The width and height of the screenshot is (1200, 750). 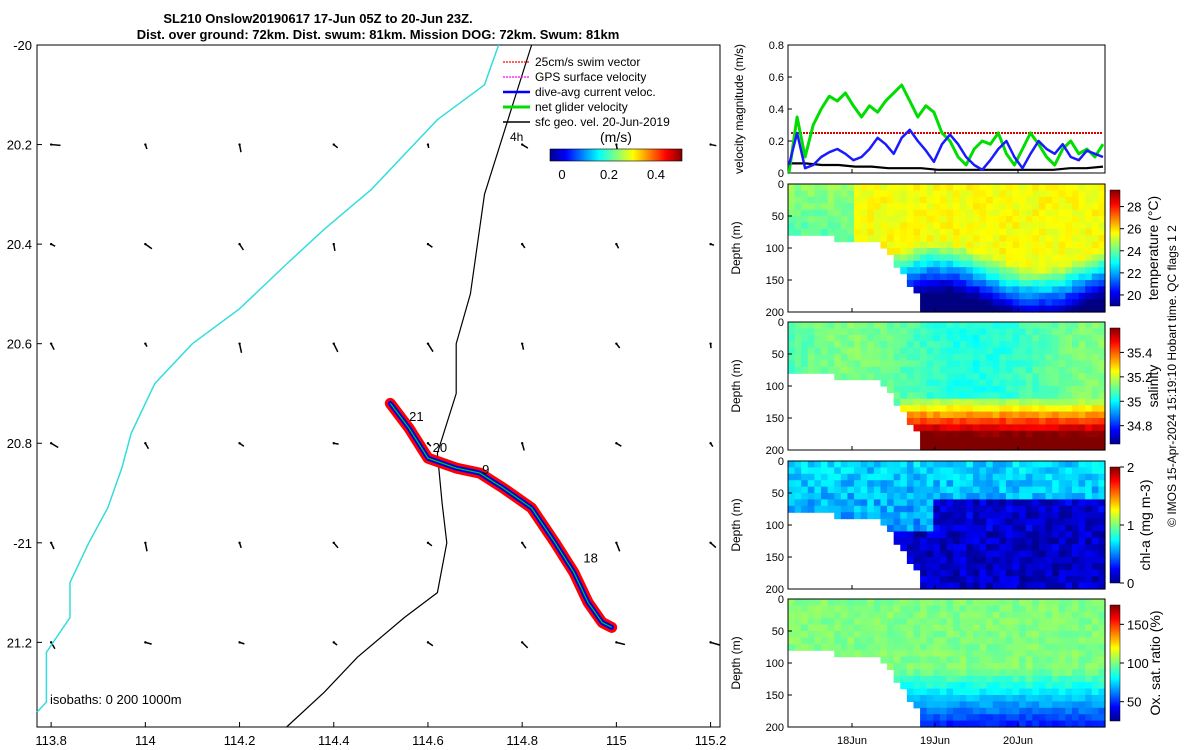 I want to click on velocity-y-tick-label: 0, so click(x=781, y=174).